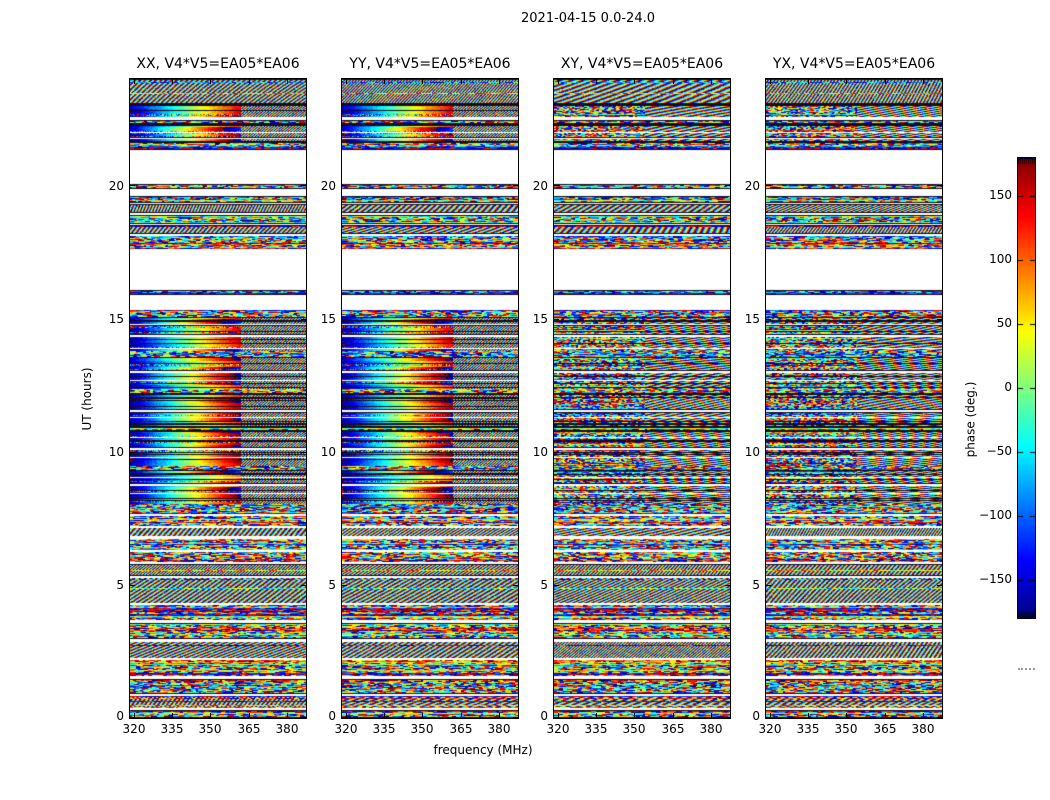 The width and height of the screenshot is (1050, 800). I want to click on heatmap-canvas-yx, so click(854, 398).